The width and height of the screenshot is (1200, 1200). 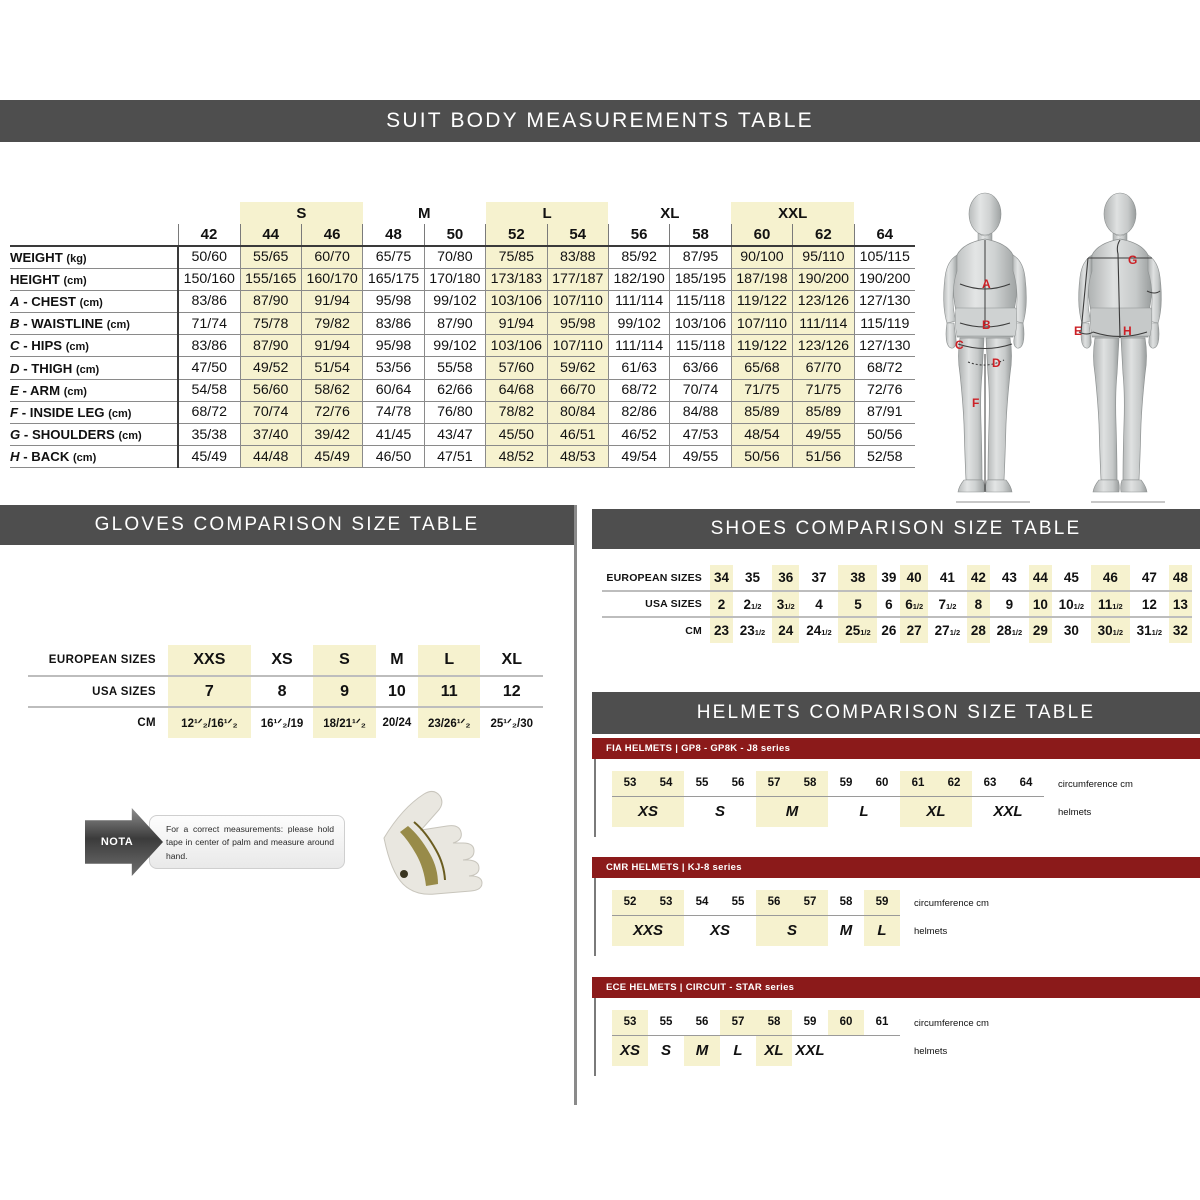 What do you see at coordinates (793, 213) in the screenshot?
I see `suit-group-xxl: XXL` at bounding box center [793, 213].